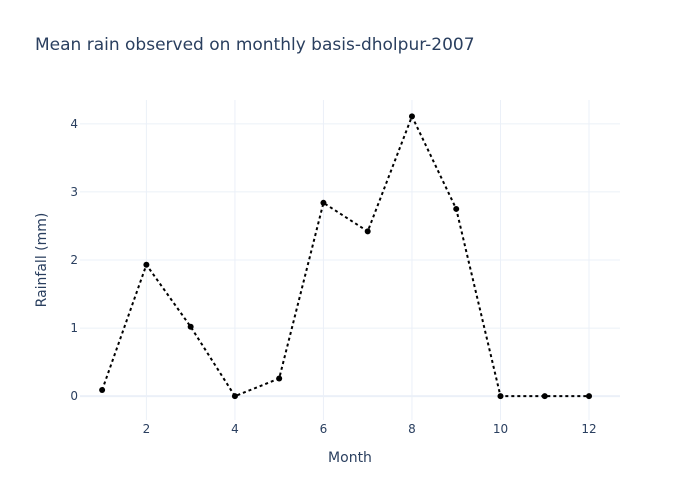 This screenshot has width=700, height=500. What do you see at coordinates (235, 429) in the screenshot?
I see `x-tick-label: 4` at bounding box center [235, 429].